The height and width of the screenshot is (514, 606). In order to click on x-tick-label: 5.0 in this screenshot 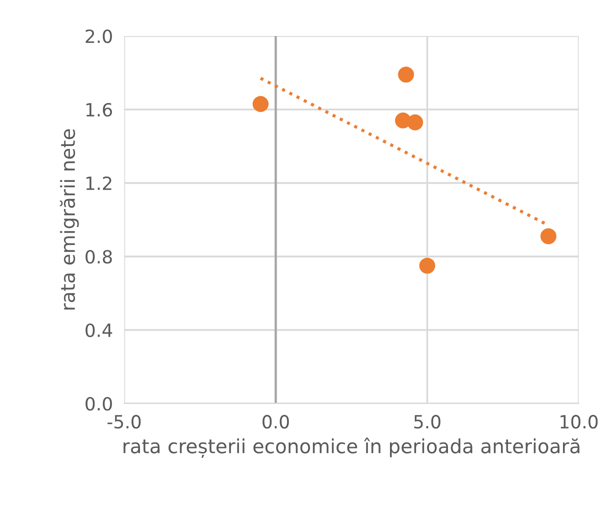, I will do `click(427, 421)`.